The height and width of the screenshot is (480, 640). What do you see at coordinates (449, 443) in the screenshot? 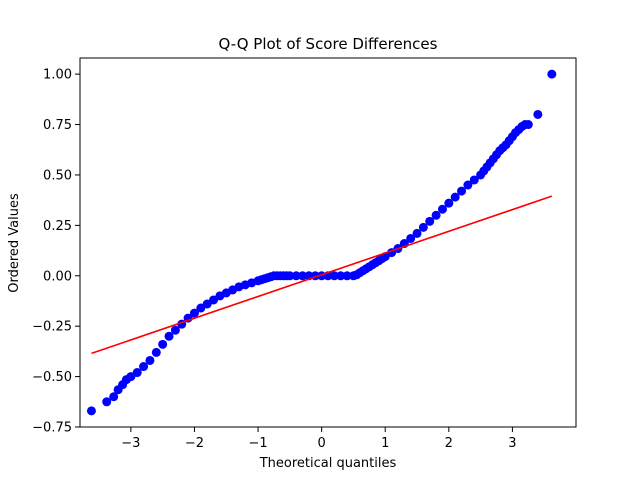
I see `x-tick-label: 2` at bounding box center [449, 443].